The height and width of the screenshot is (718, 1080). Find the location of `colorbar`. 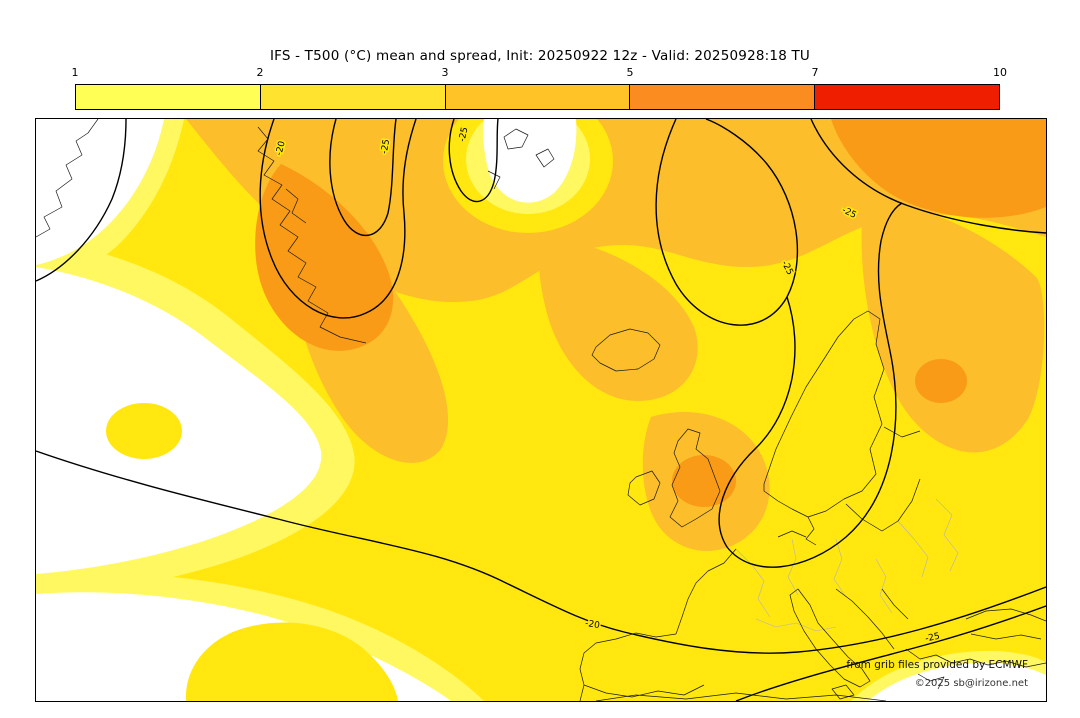

colorbar is located at coordinates (537, 97).